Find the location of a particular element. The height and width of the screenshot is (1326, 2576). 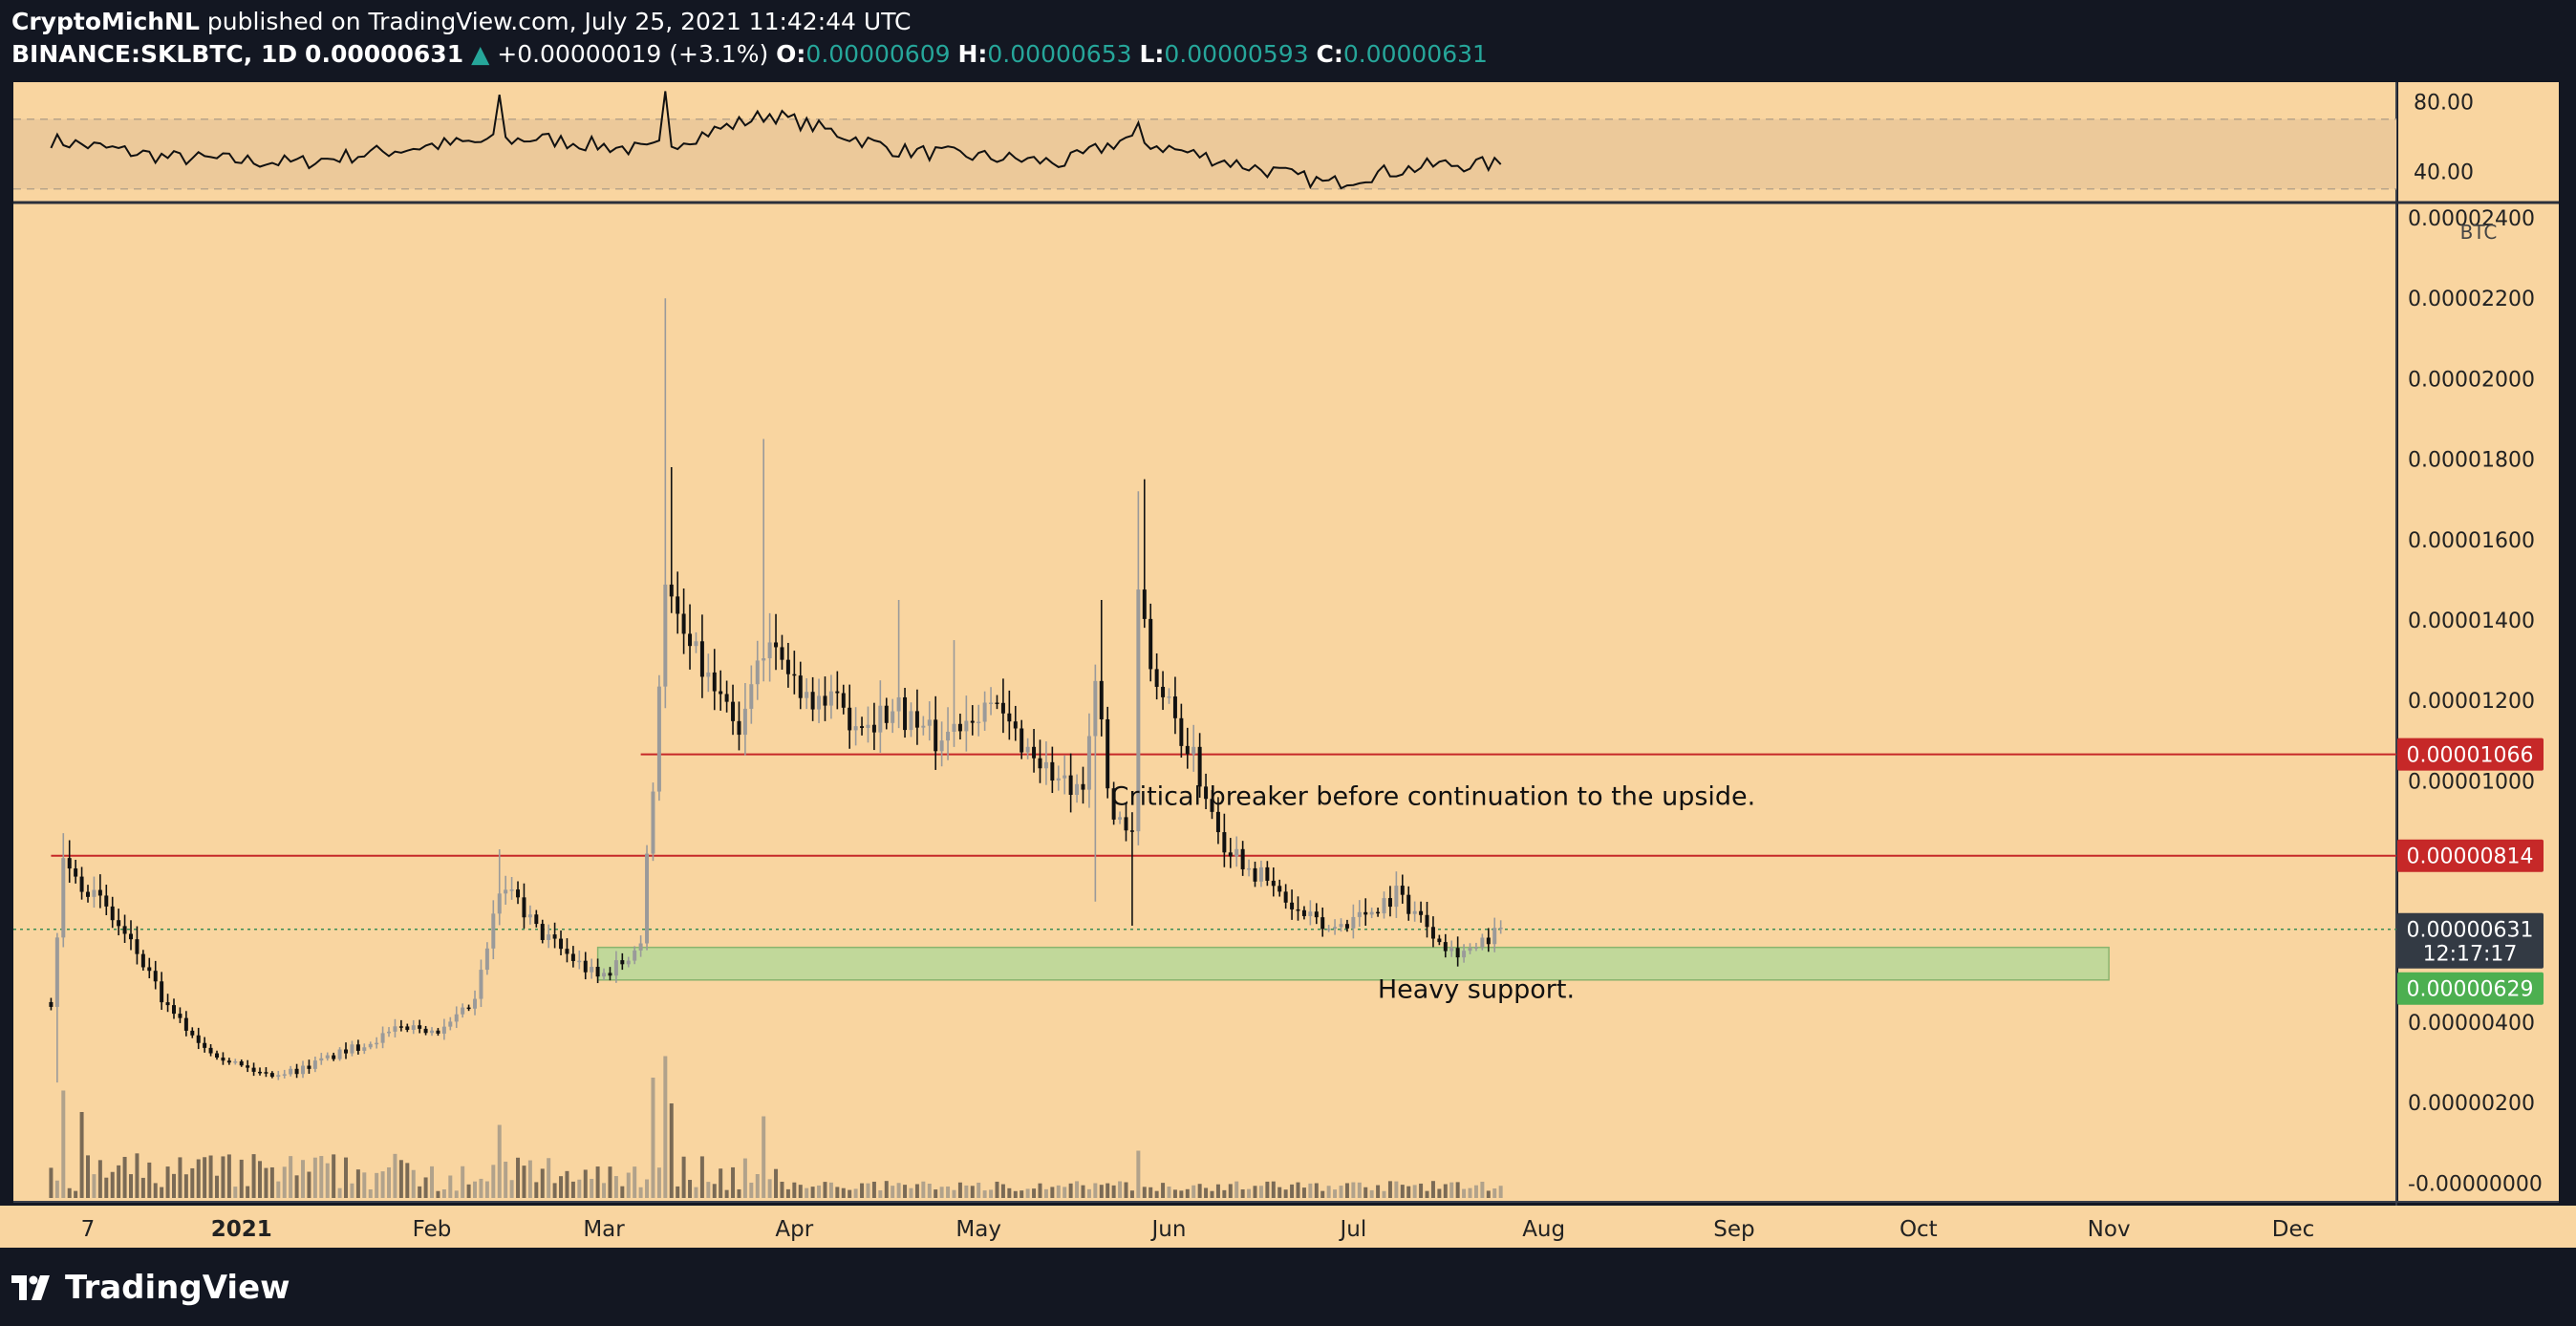

resistance-price-label-upper-bg is located at coordinates (2470, 755).